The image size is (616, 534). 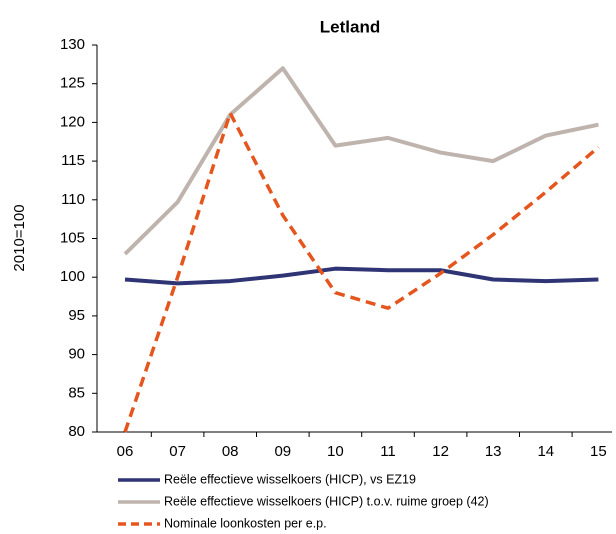 What do you see at coordinates (19, 237) in the screenshot?
I see `y-axis-label: 2010=100` at bounding box center [19, 237].